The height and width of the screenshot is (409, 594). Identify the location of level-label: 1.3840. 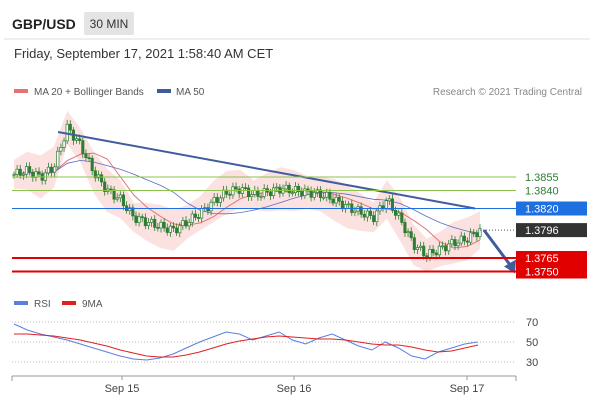
(542, 192).